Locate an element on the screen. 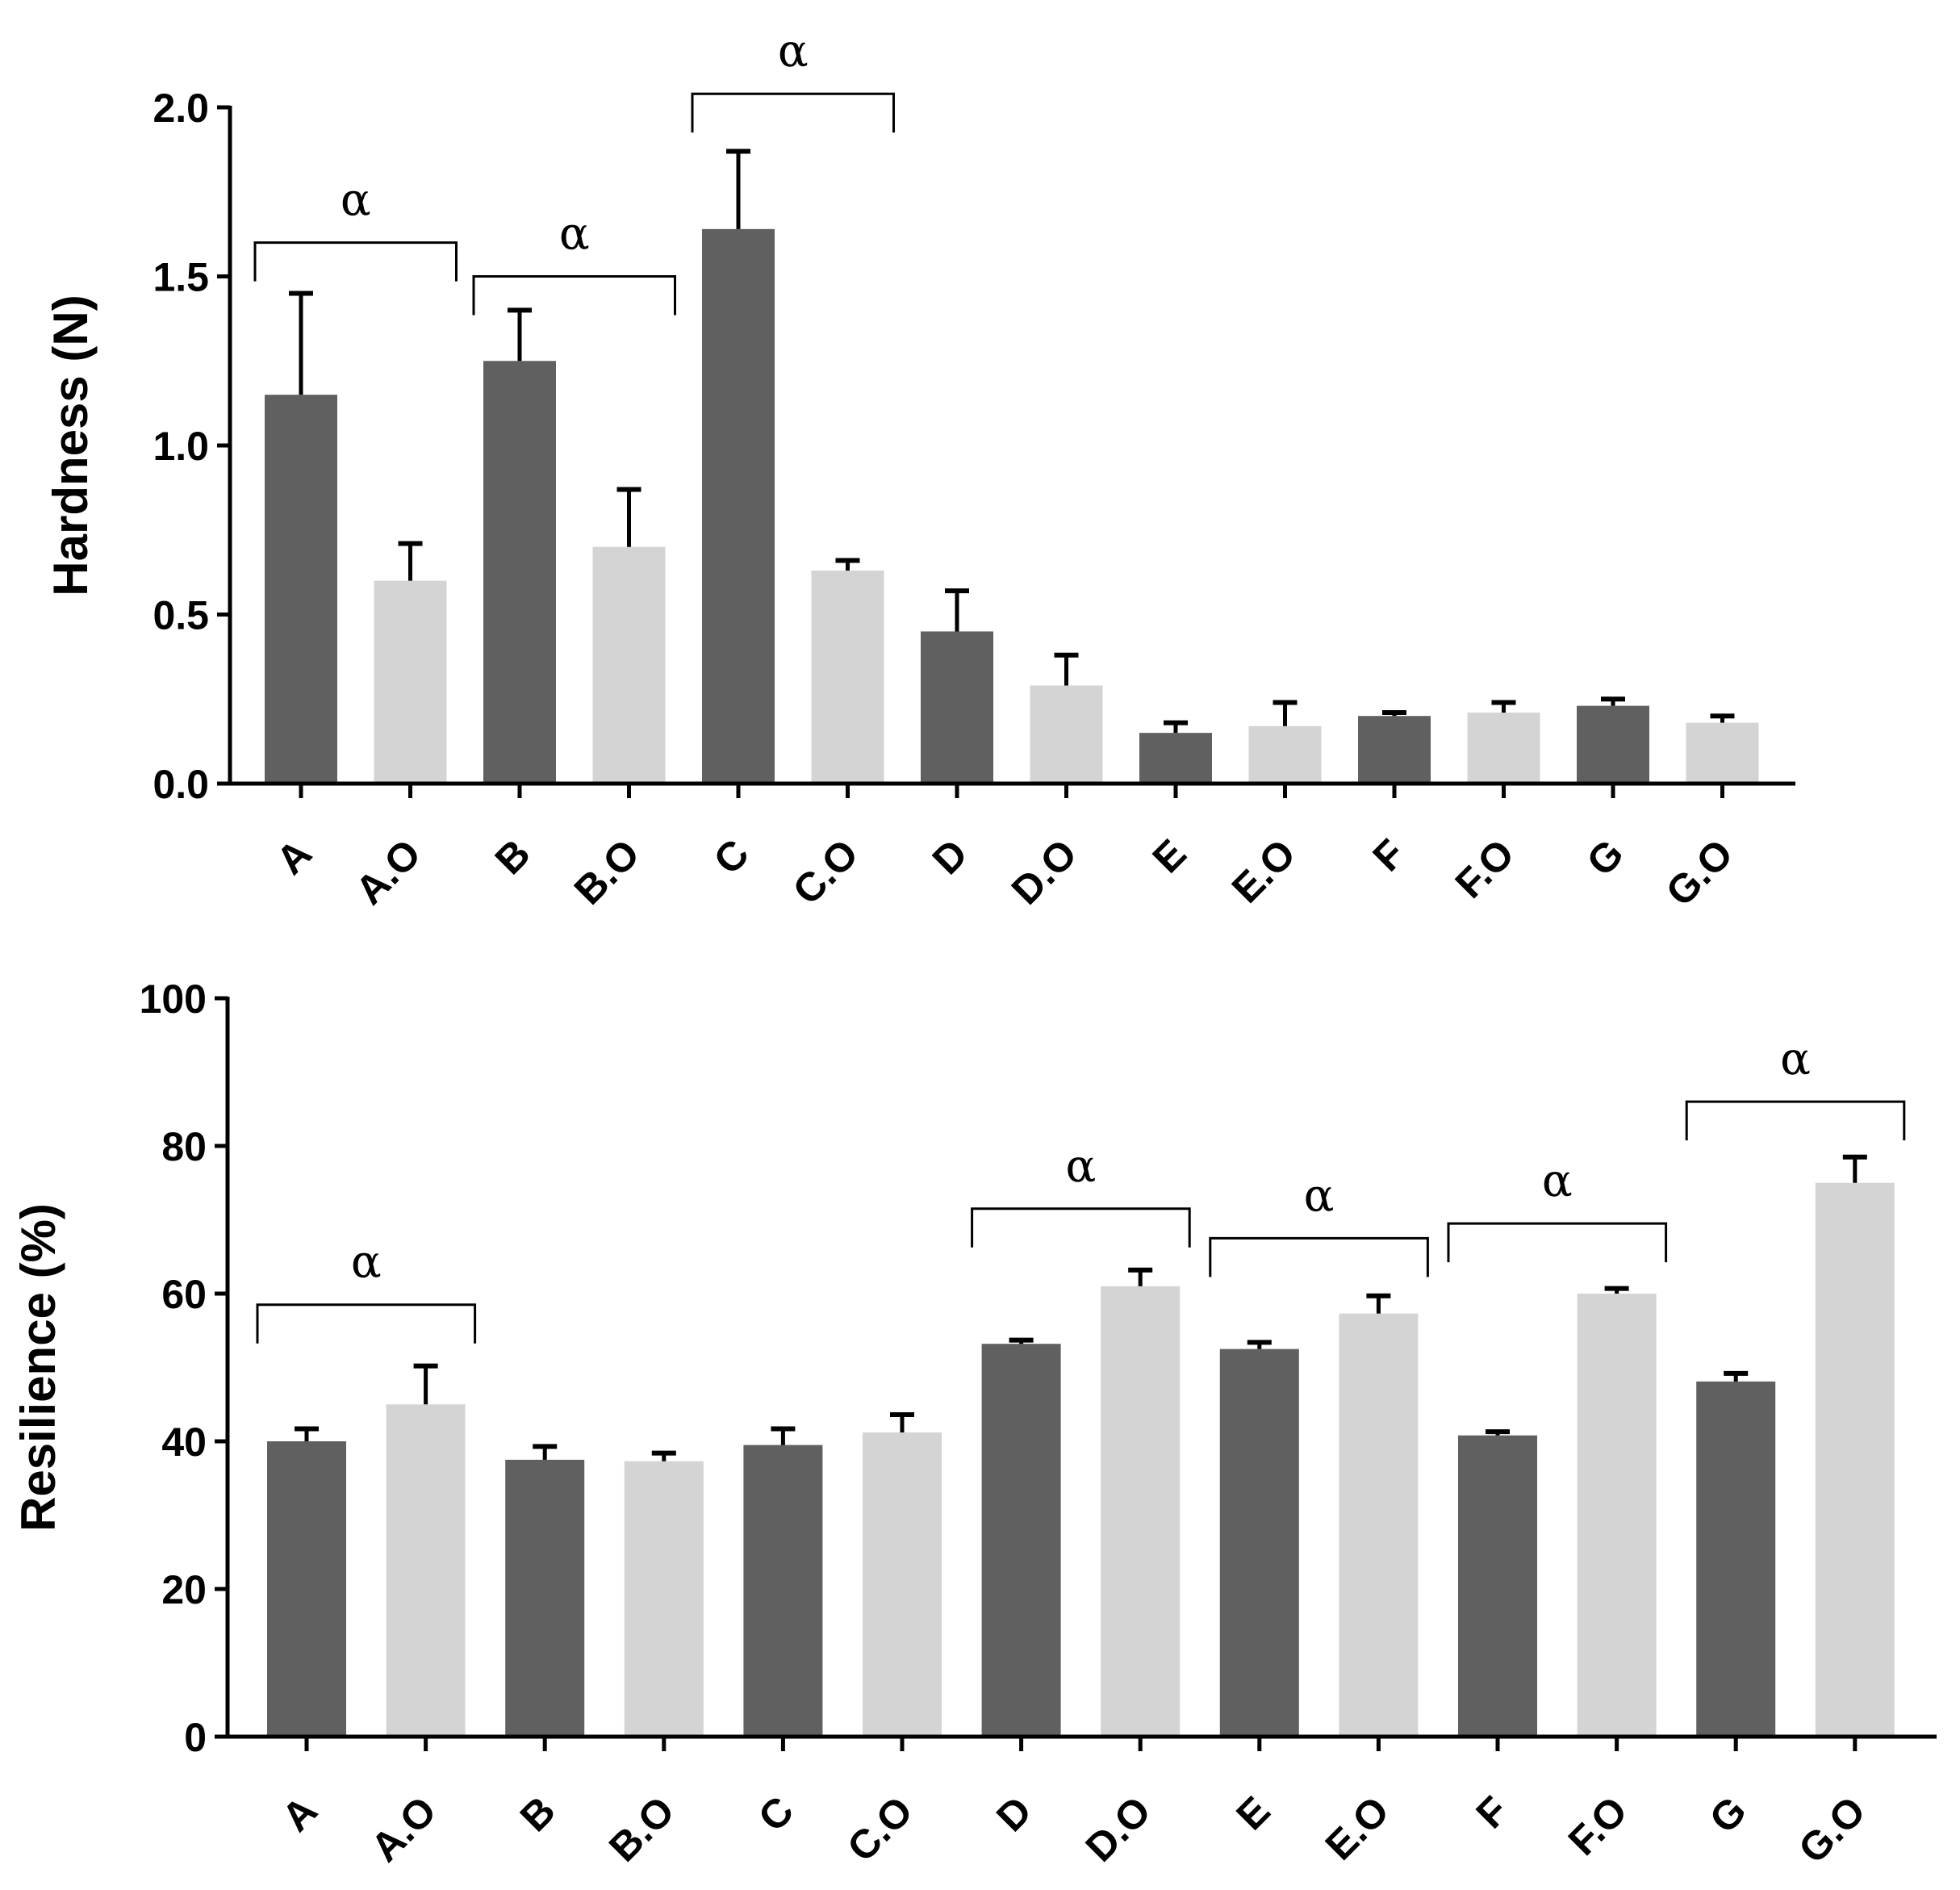  hardness-error-bar-f is located at coordinates (1394, 713).